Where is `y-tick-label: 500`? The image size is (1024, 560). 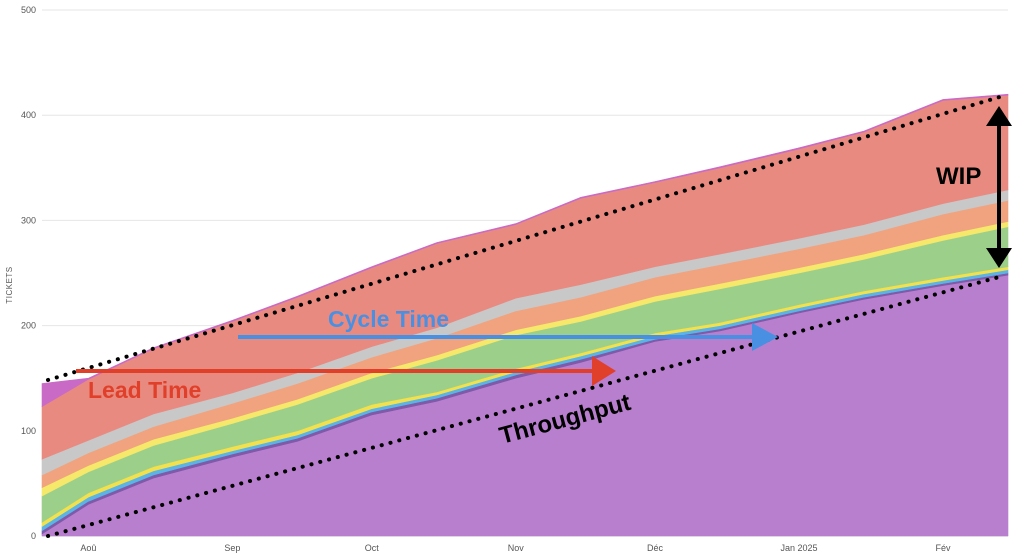 y-tick-label: 500 is located at coordinates (28, 10).